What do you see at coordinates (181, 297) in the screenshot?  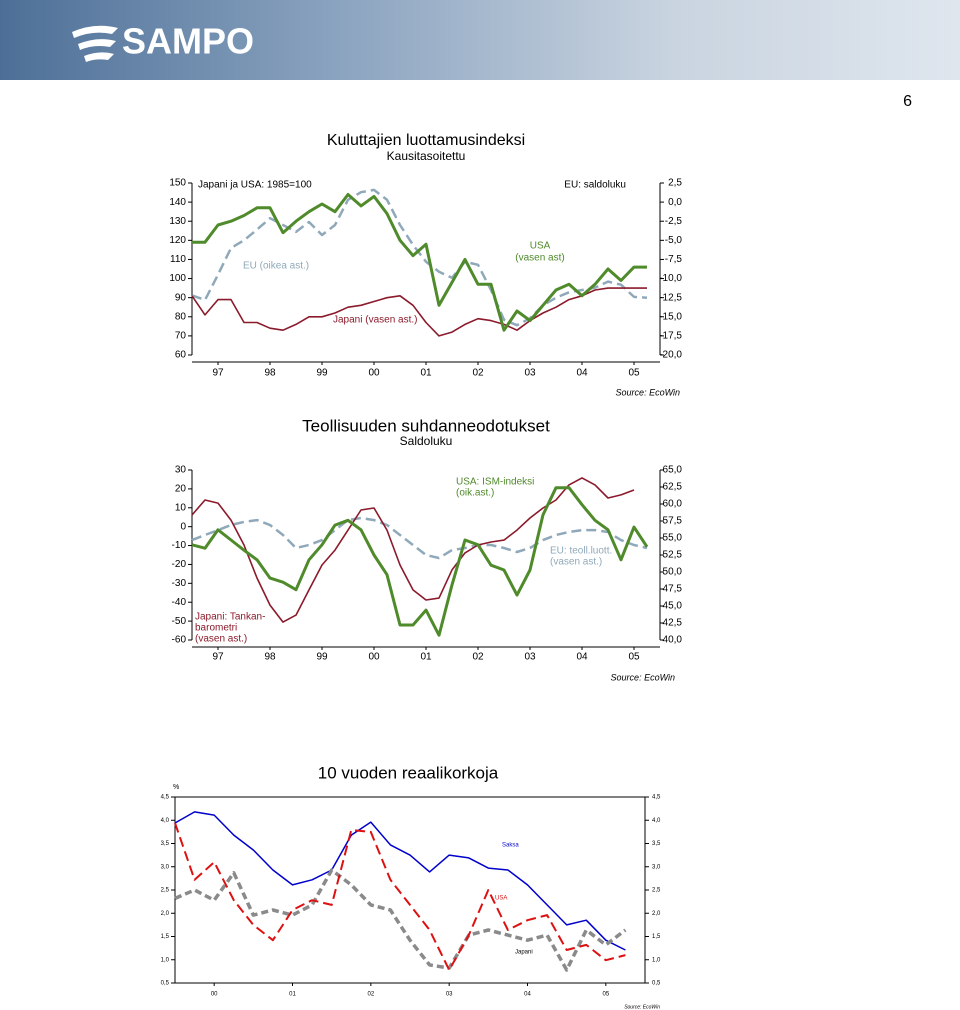 I see `y-tick-label: 90` at bounding box center [181, 297].